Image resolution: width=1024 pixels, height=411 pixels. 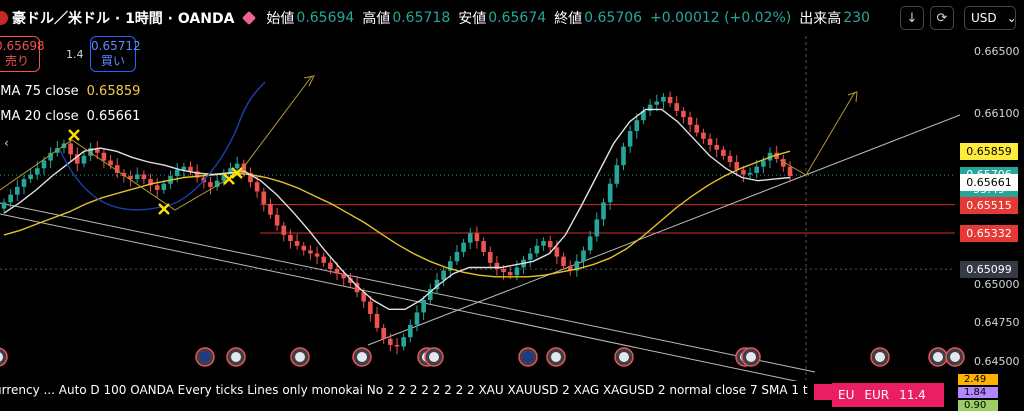 I want to click on down-arrow-button: ↓, so click(x=912, y=18).